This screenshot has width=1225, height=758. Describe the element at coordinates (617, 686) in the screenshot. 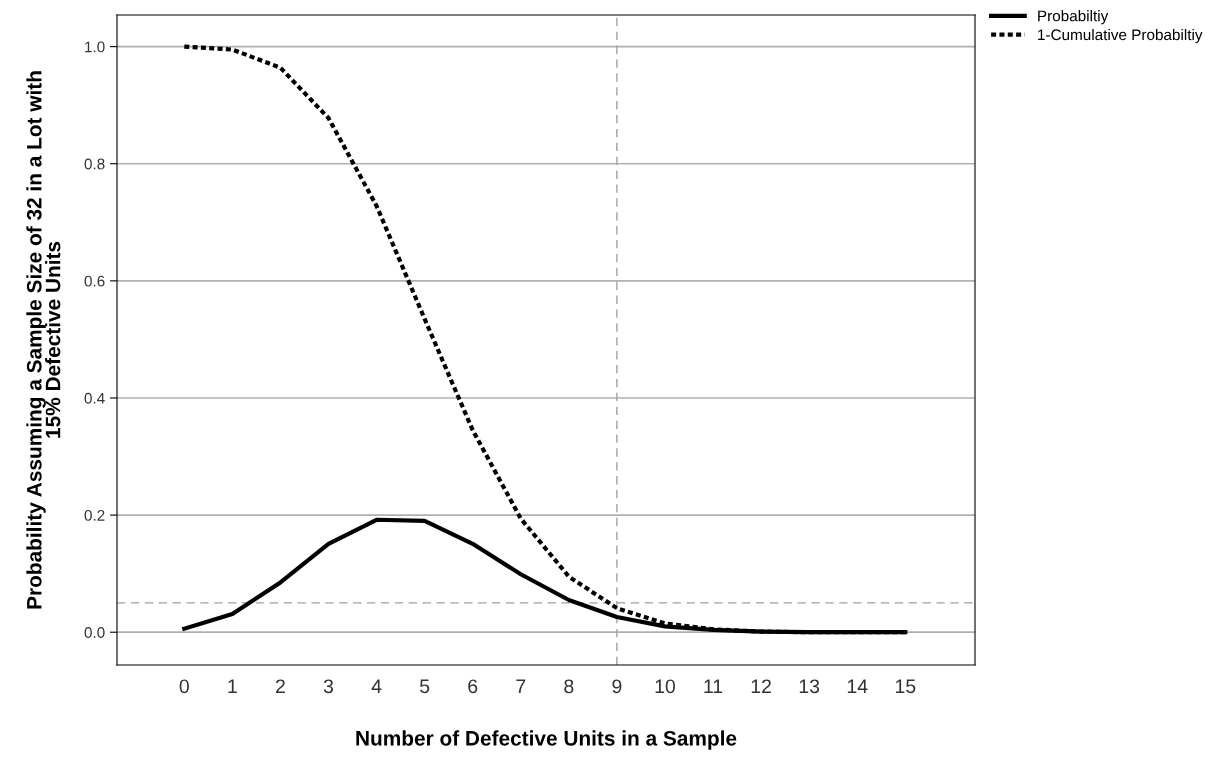

I see `x-tick-label: 9` at that location.